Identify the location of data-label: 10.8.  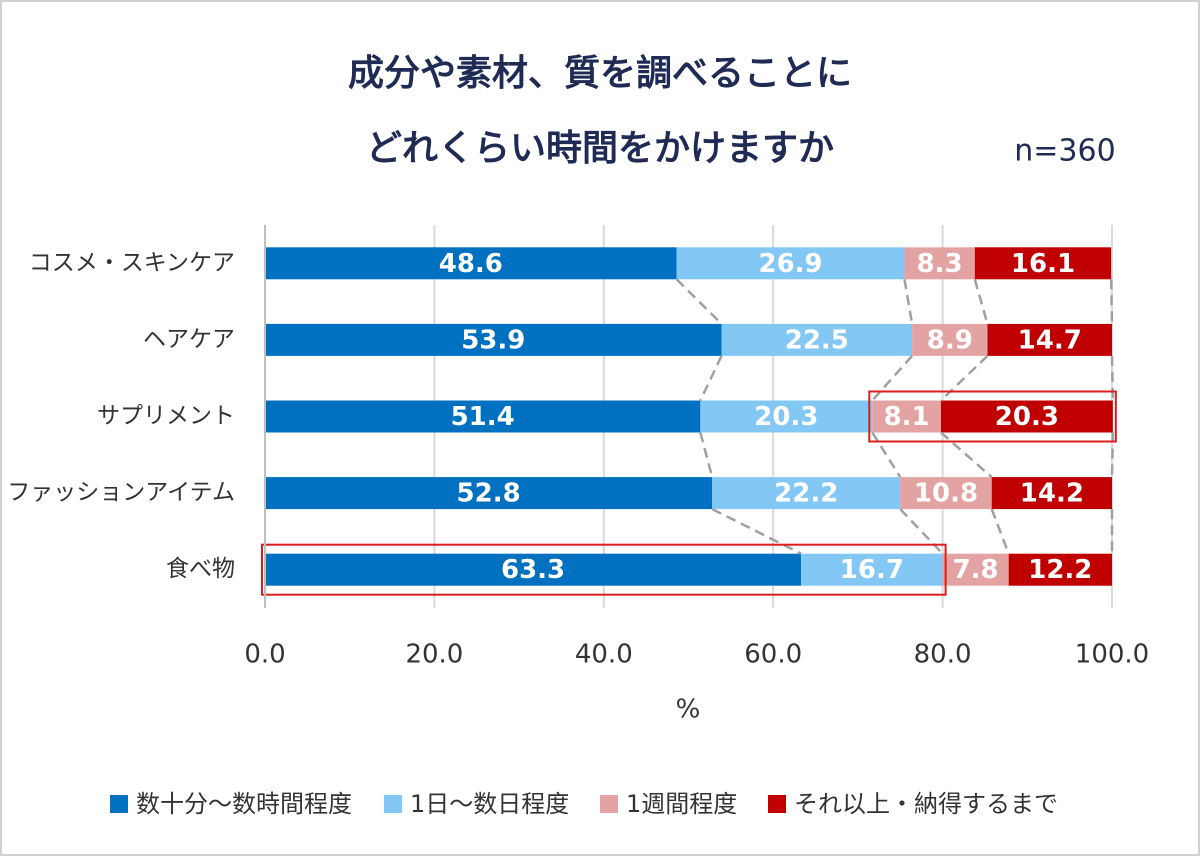
(946, 494).